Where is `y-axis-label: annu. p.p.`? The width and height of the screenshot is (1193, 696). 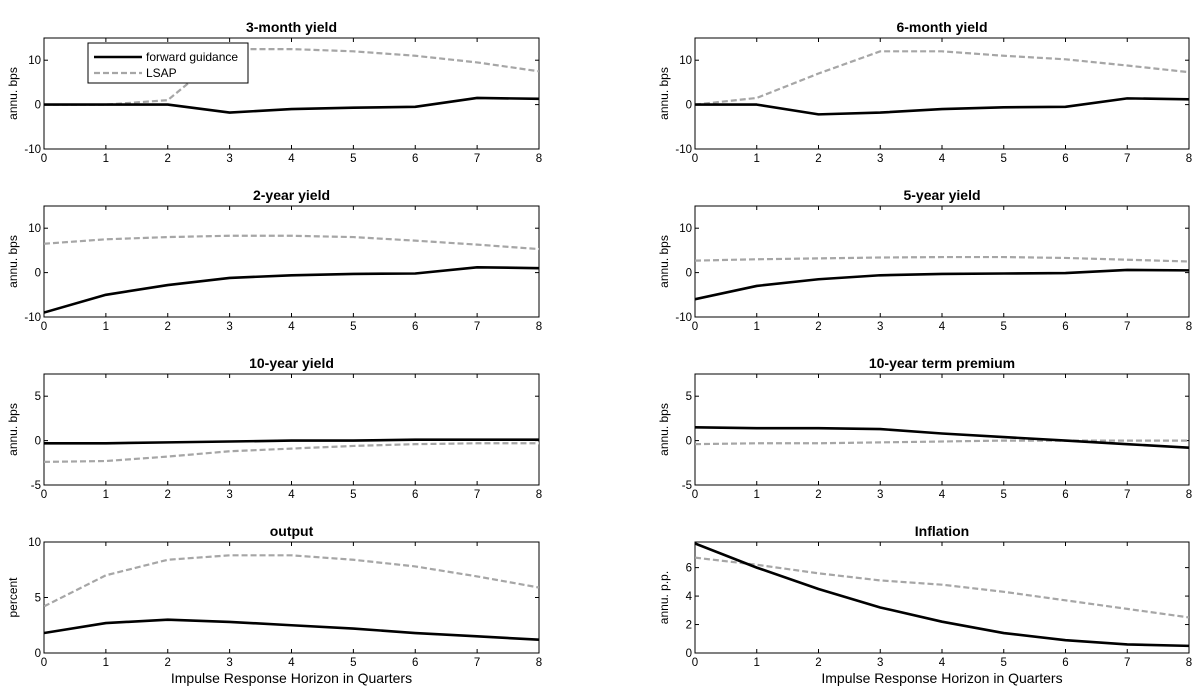
y-axis-label: annu. p.p. is located at coordinates (664, 597).